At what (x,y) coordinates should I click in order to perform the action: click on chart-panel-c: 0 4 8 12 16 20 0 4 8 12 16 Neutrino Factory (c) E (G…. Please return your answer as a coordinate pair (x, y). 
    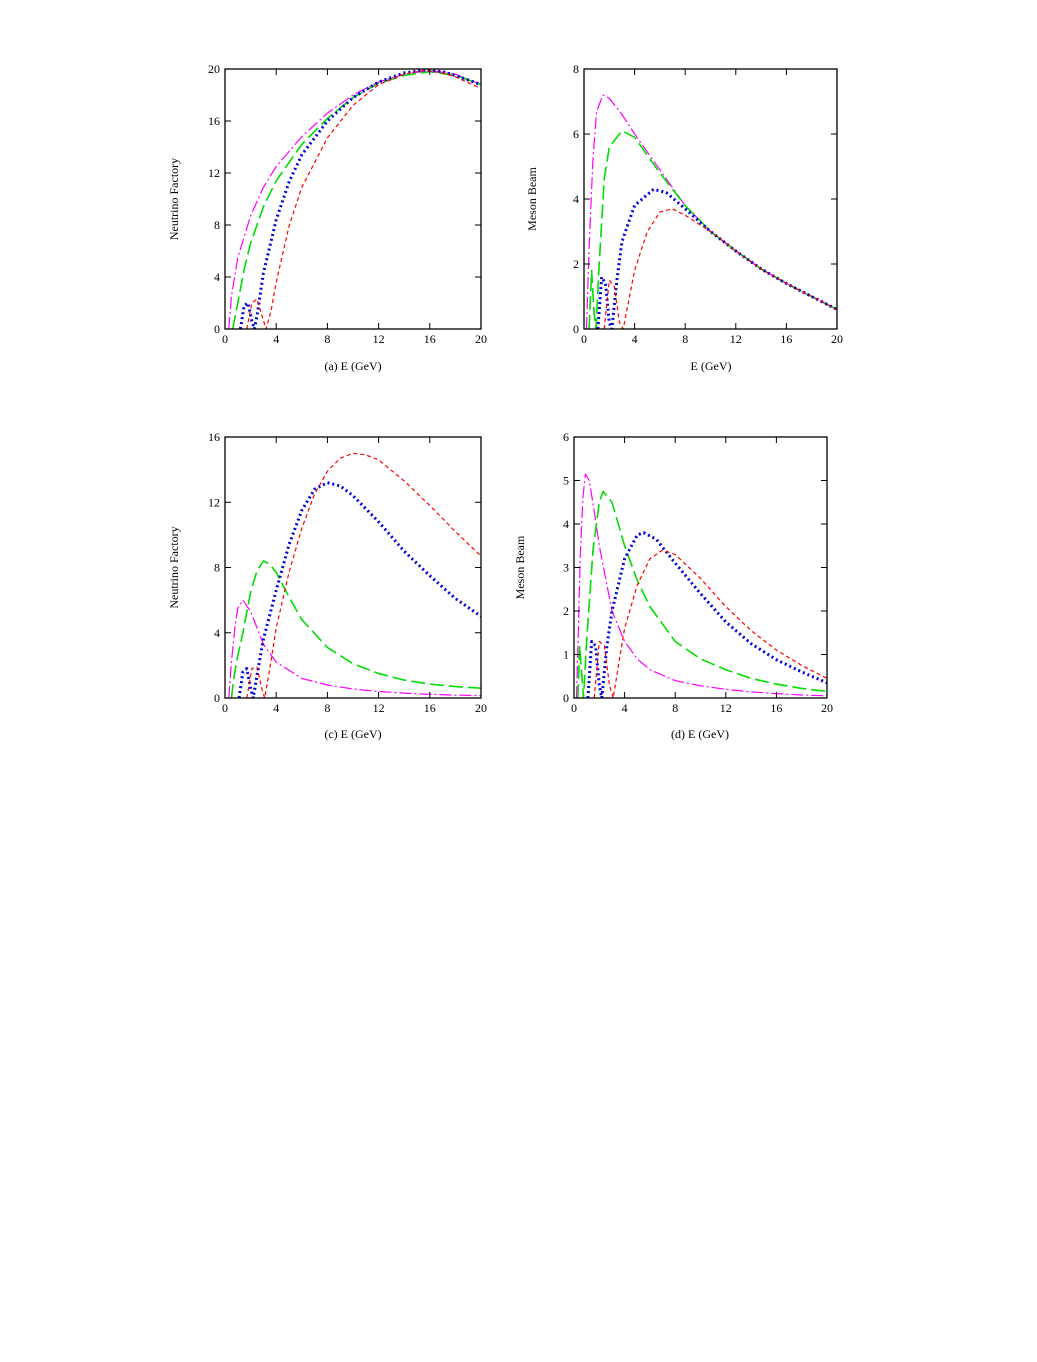
    Looking at the image, I should click on (327, 585).